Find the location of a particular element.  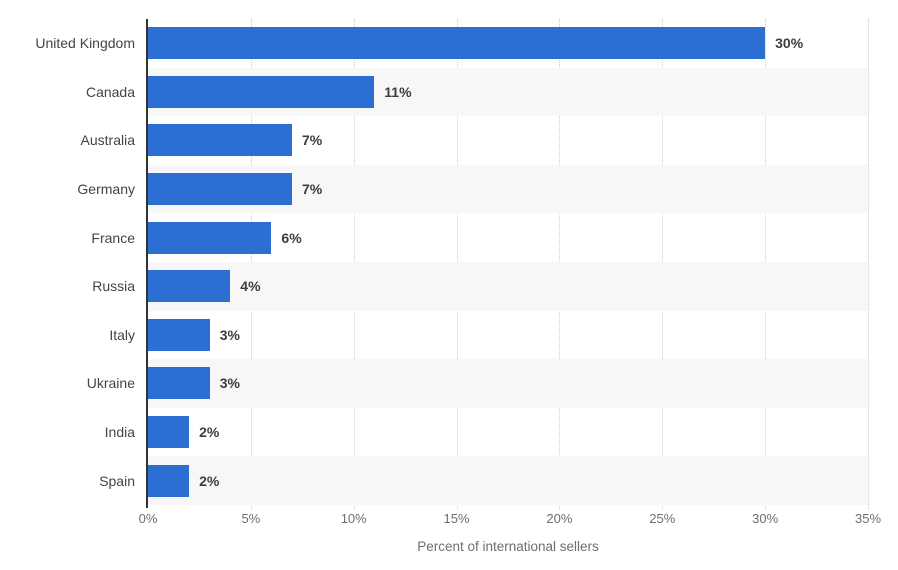

x-tick-label: 25% is located at coordinates (662, 518).